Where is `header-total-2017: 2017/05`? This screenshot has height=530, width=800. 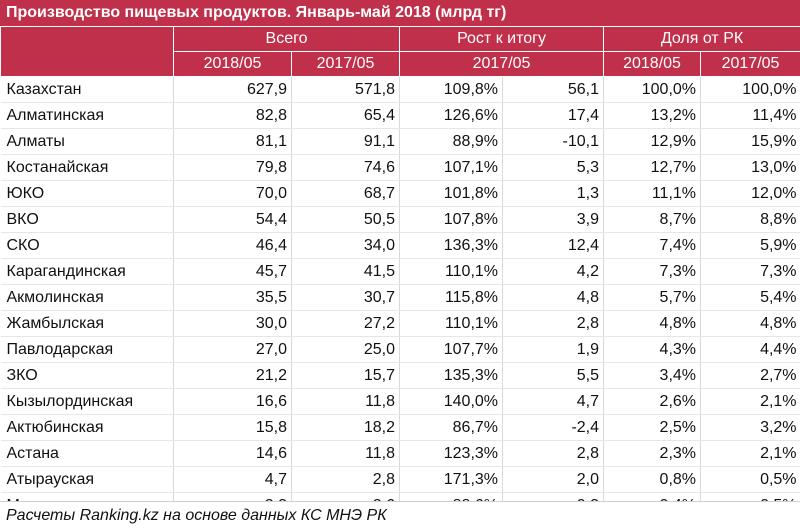
header-total-2017: 2017/05 is located at coordinates (346, 64).